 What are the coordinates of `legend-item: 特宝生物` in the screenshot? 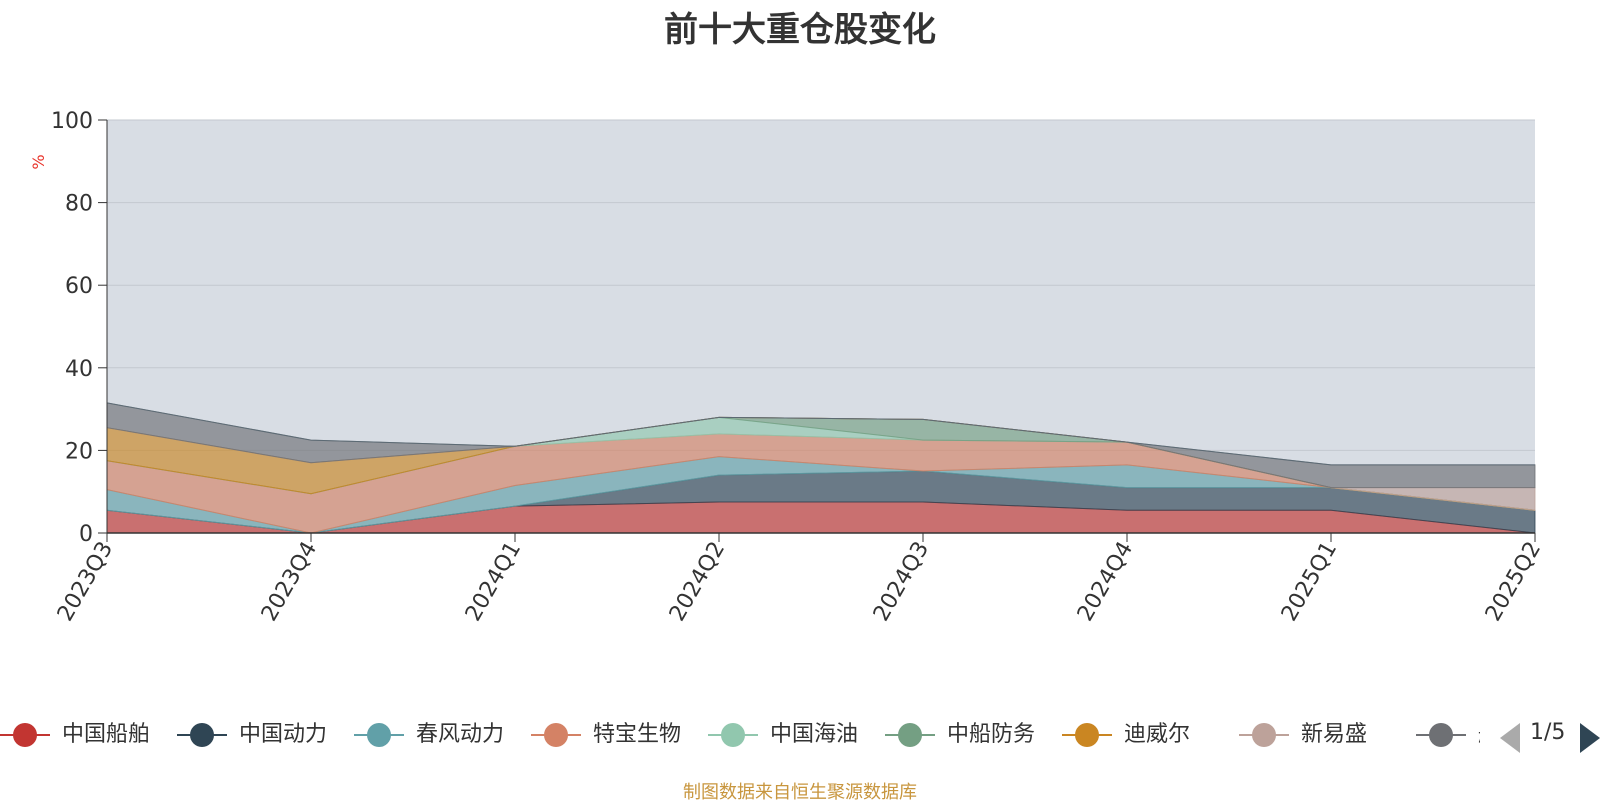 It's located at (606, 735).